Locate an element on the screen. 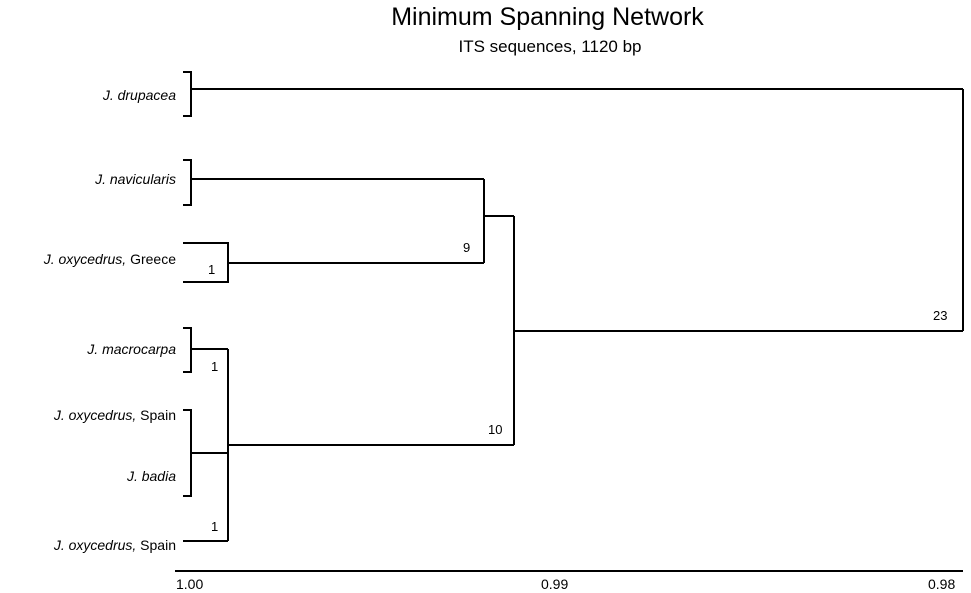 Image resolution: width=971 pixels, height=593 pixels. bracket-drupacea is located at coordinates (189, 94).